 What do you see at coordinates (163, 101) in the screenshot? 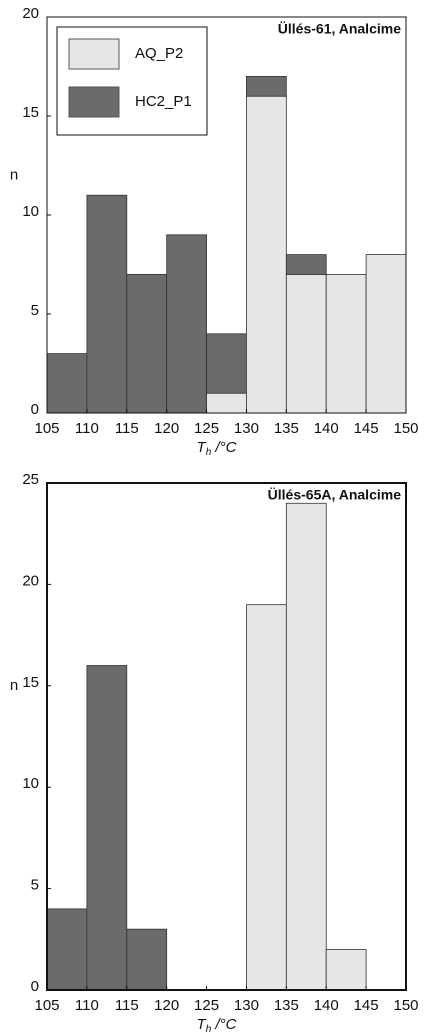
I see `legend-label: HC2_P1` at bounding box center [163, 101].